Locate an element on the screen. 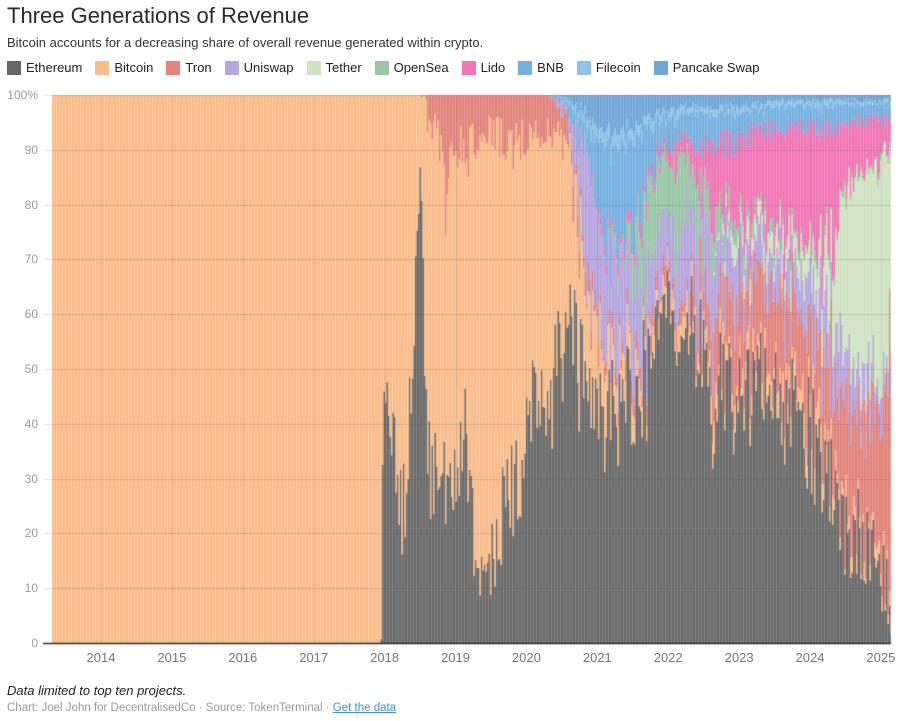 The height and width of the screenshot is (721, 900). x-axis-label-2025: 2025 is located at coordinates (881, 657).